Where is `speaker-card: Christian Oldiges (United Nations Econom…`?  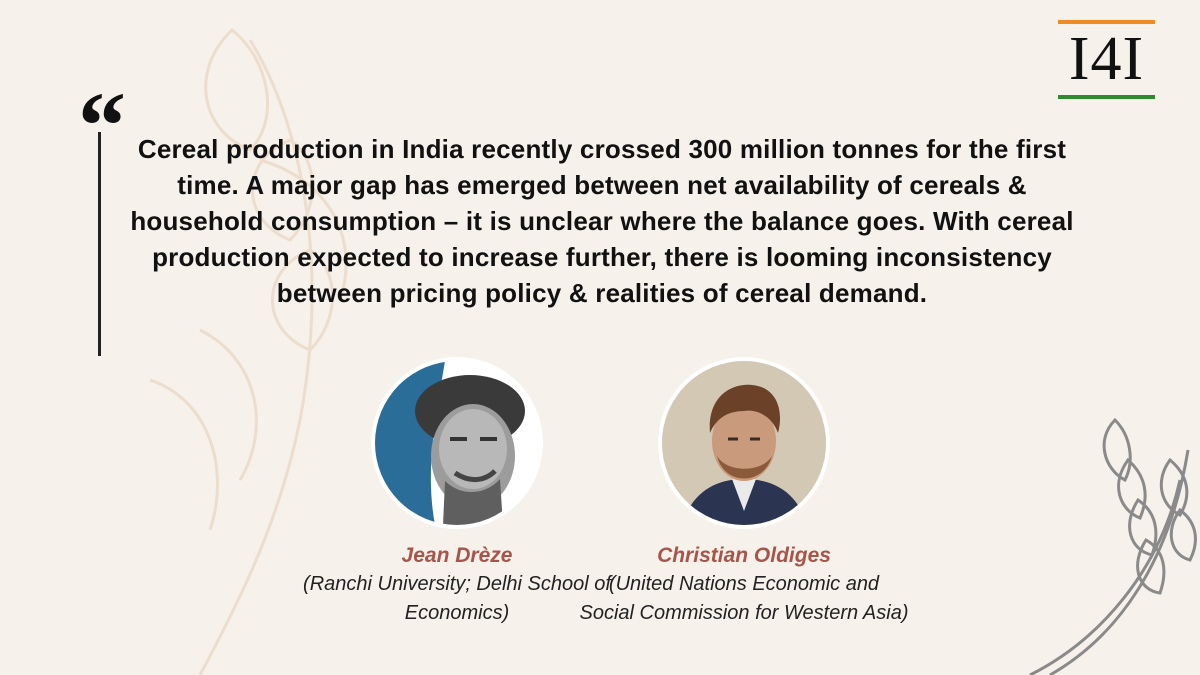
speaker-card: Christian Oldiges (United Nations Econom… is located at coordinates (744, 492).